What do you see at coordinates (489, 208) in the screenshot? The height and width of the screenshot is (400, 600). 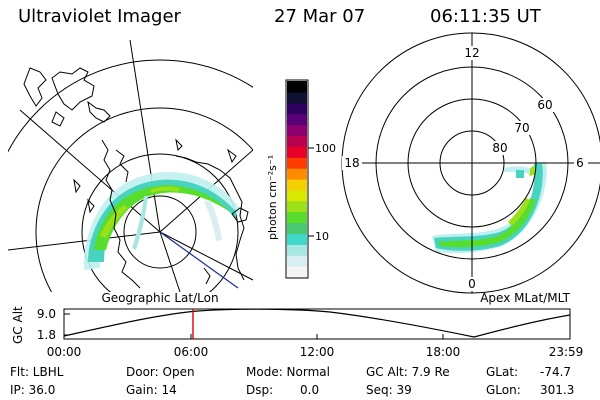 I see `auroral-oval-magnetic` at bounding box center [489, 208].